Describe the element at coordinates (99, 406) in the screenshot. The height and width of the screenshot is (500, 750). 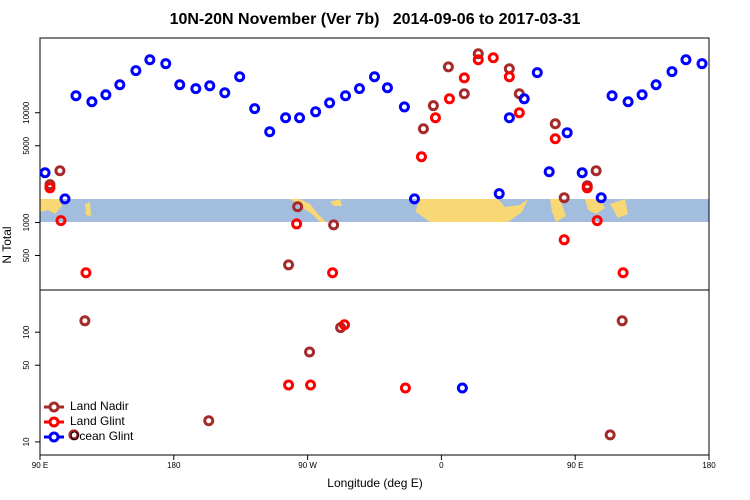
I see `legend-label: Land Nadir` at that location.